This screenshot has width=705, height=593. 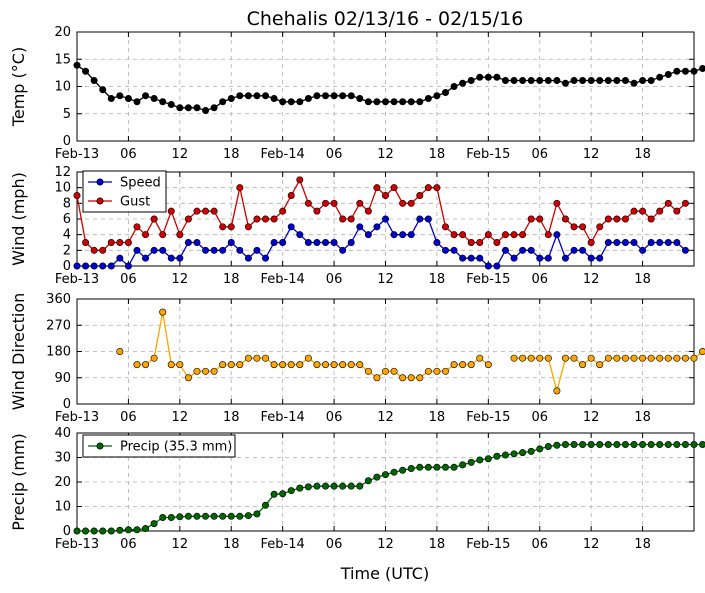 What do you see at coordinates (100, 446) in the screenshot?
I see `legend-marker` at bounding box center [100, 446].